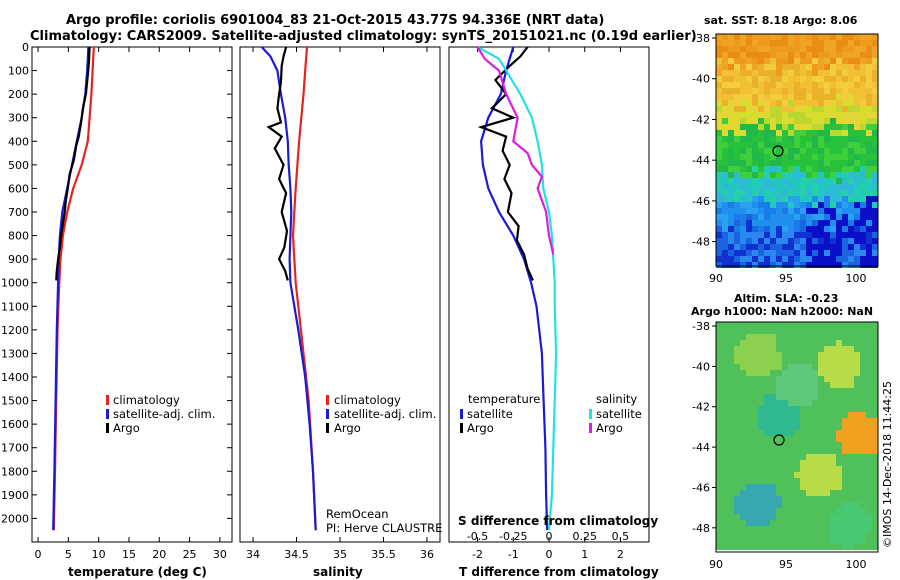  Describe the element at coordinates (367, 400) in the screenshot. I see `legend-climatology-label: climatology` at that location.